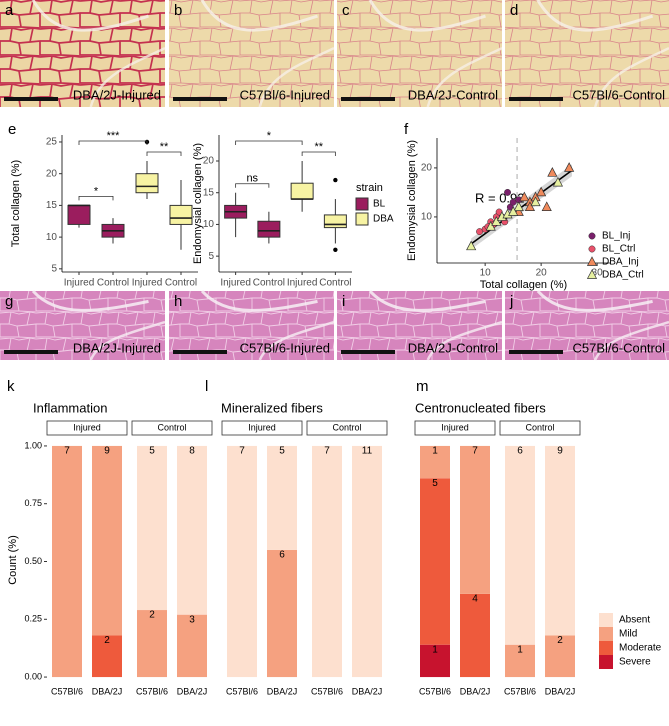 The width and height of the screenshot is (669, 726). I want to click on legend-label: DBA_Inj, so click(620, 262).